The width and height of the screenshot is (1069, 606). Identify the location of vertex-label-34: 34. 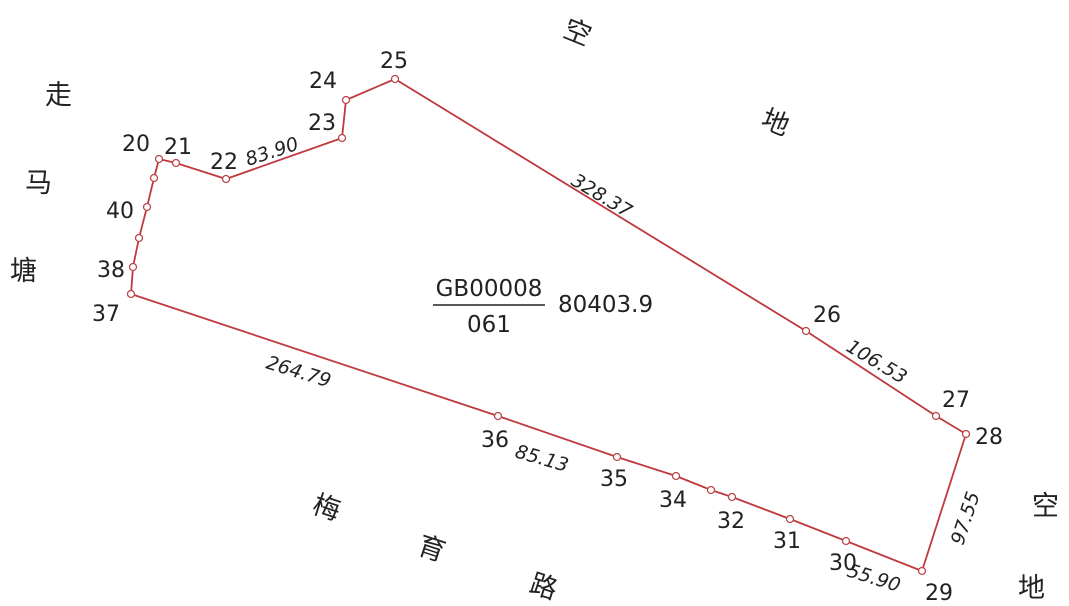
(673, 500).